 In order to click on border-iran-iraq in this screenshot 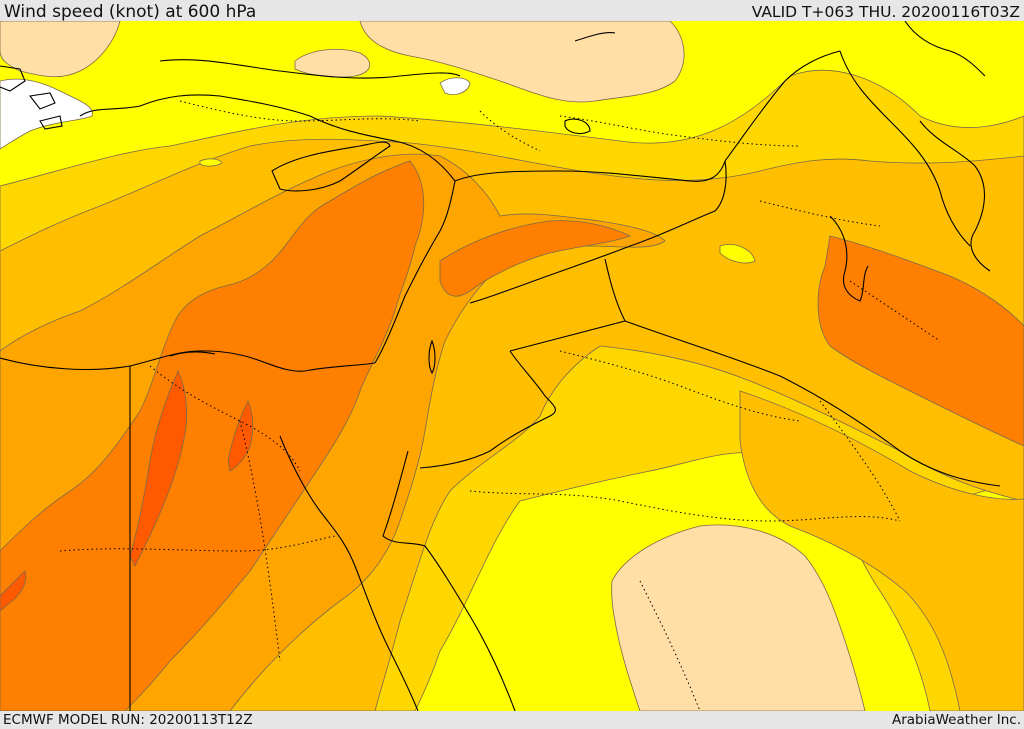, I will do `click(905, 148)`.